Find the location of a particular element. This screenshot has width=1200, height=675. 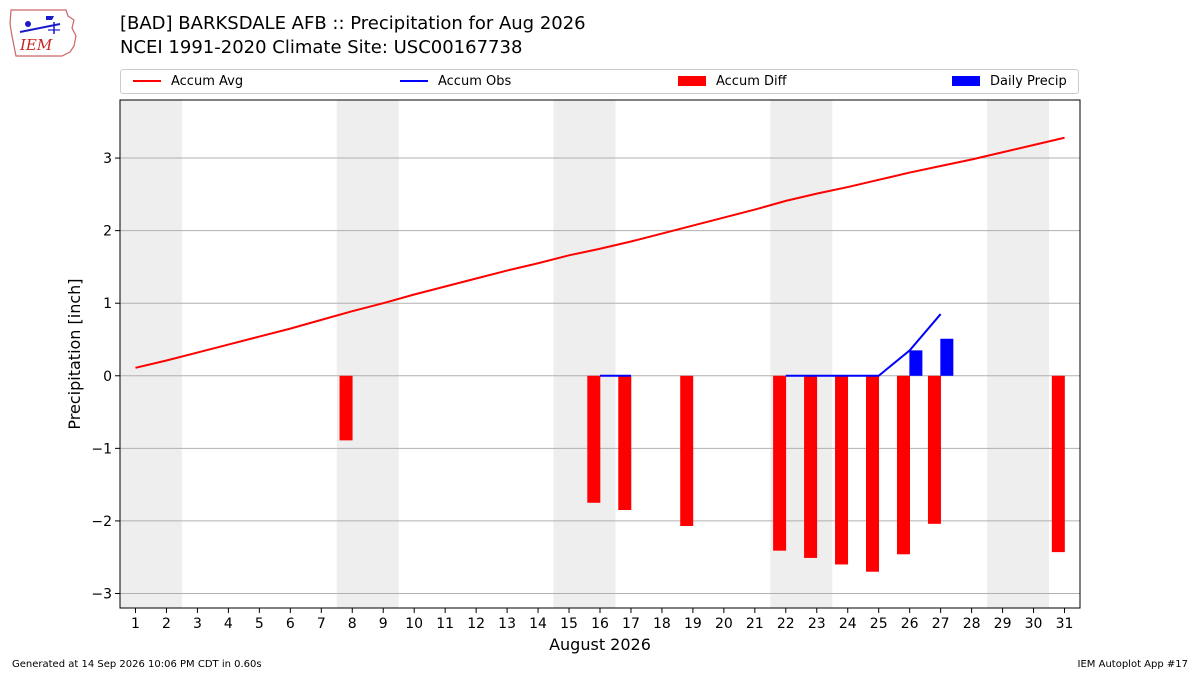

x-tick-label: 8 is located at coordinates (352, 624).